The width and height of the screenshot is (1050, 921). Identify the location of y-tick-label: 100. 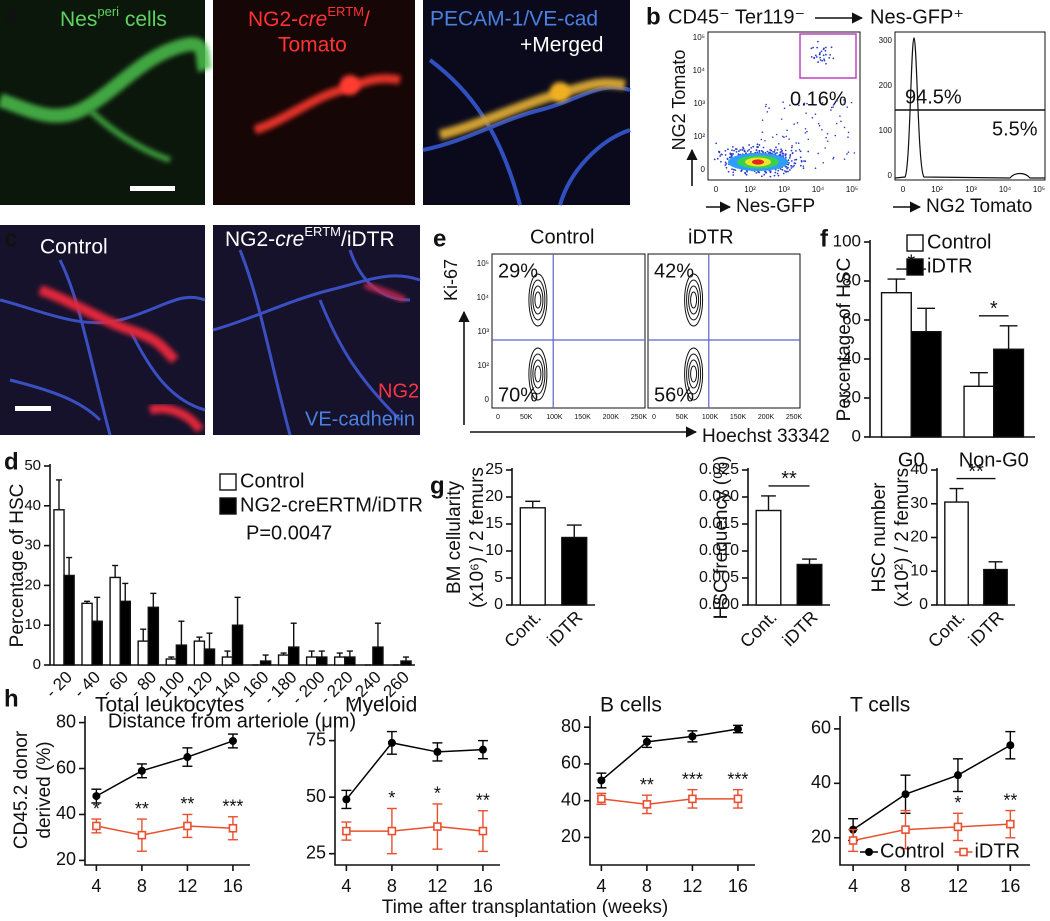
(886, 130).